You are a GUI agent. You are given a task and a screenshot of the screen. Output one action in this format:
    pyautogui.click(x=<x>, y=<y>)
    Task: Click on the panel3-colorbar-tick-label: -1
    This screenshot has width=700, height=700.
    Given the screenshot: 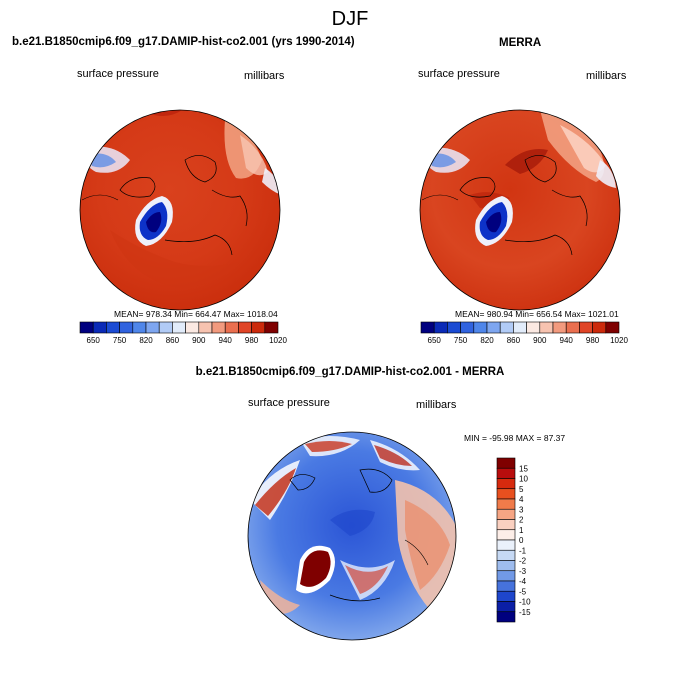 What is the action you would take?
    pyautogui.click(x=523, y=550)
    